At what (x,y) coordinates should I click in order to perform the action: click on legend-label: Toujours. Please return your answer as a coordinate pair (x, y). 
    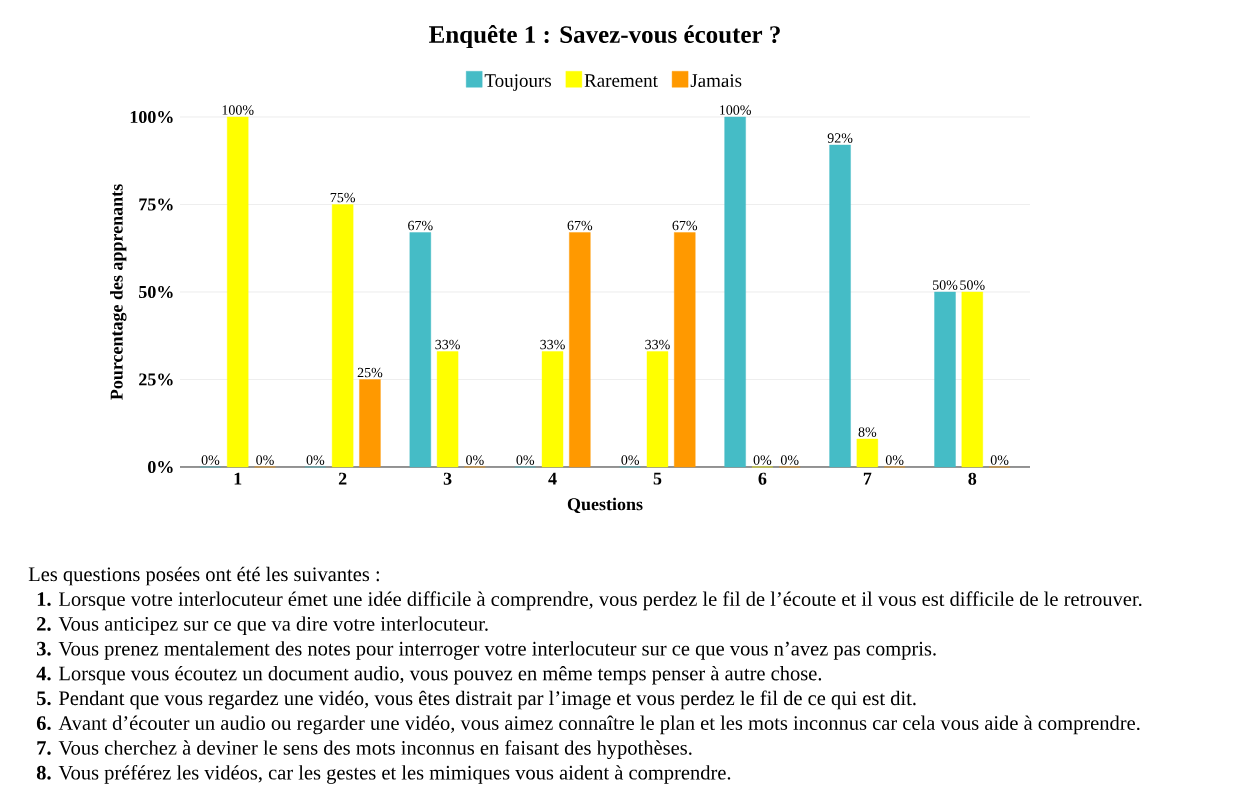
    Looking at the image, I should click on (518, 82).